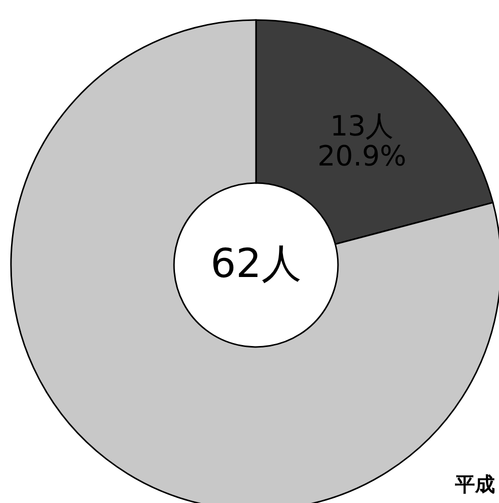 Image resolution: width=499 pixels, height=503 pixels. I want to click on text: 平成, so click(474, 484).